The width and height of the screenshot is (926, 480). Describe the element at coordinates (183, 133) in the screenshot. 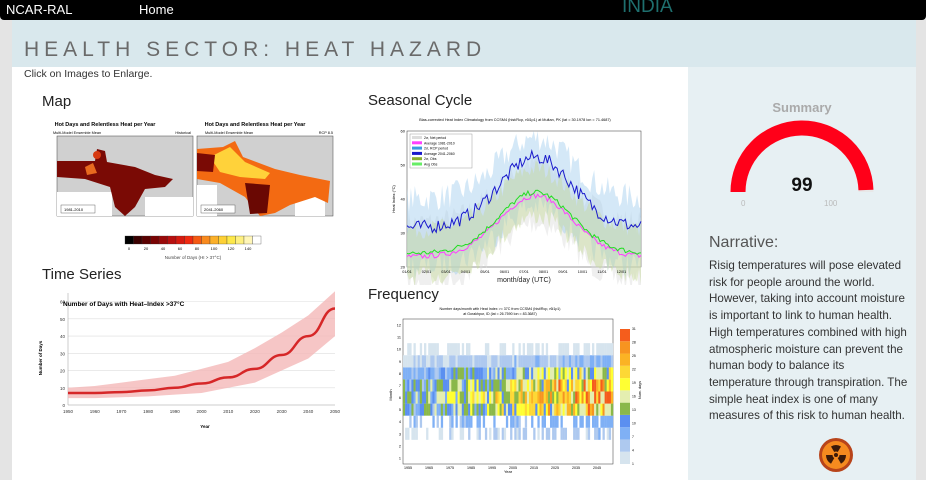

I see `map-left-tag: Historical` at that location.